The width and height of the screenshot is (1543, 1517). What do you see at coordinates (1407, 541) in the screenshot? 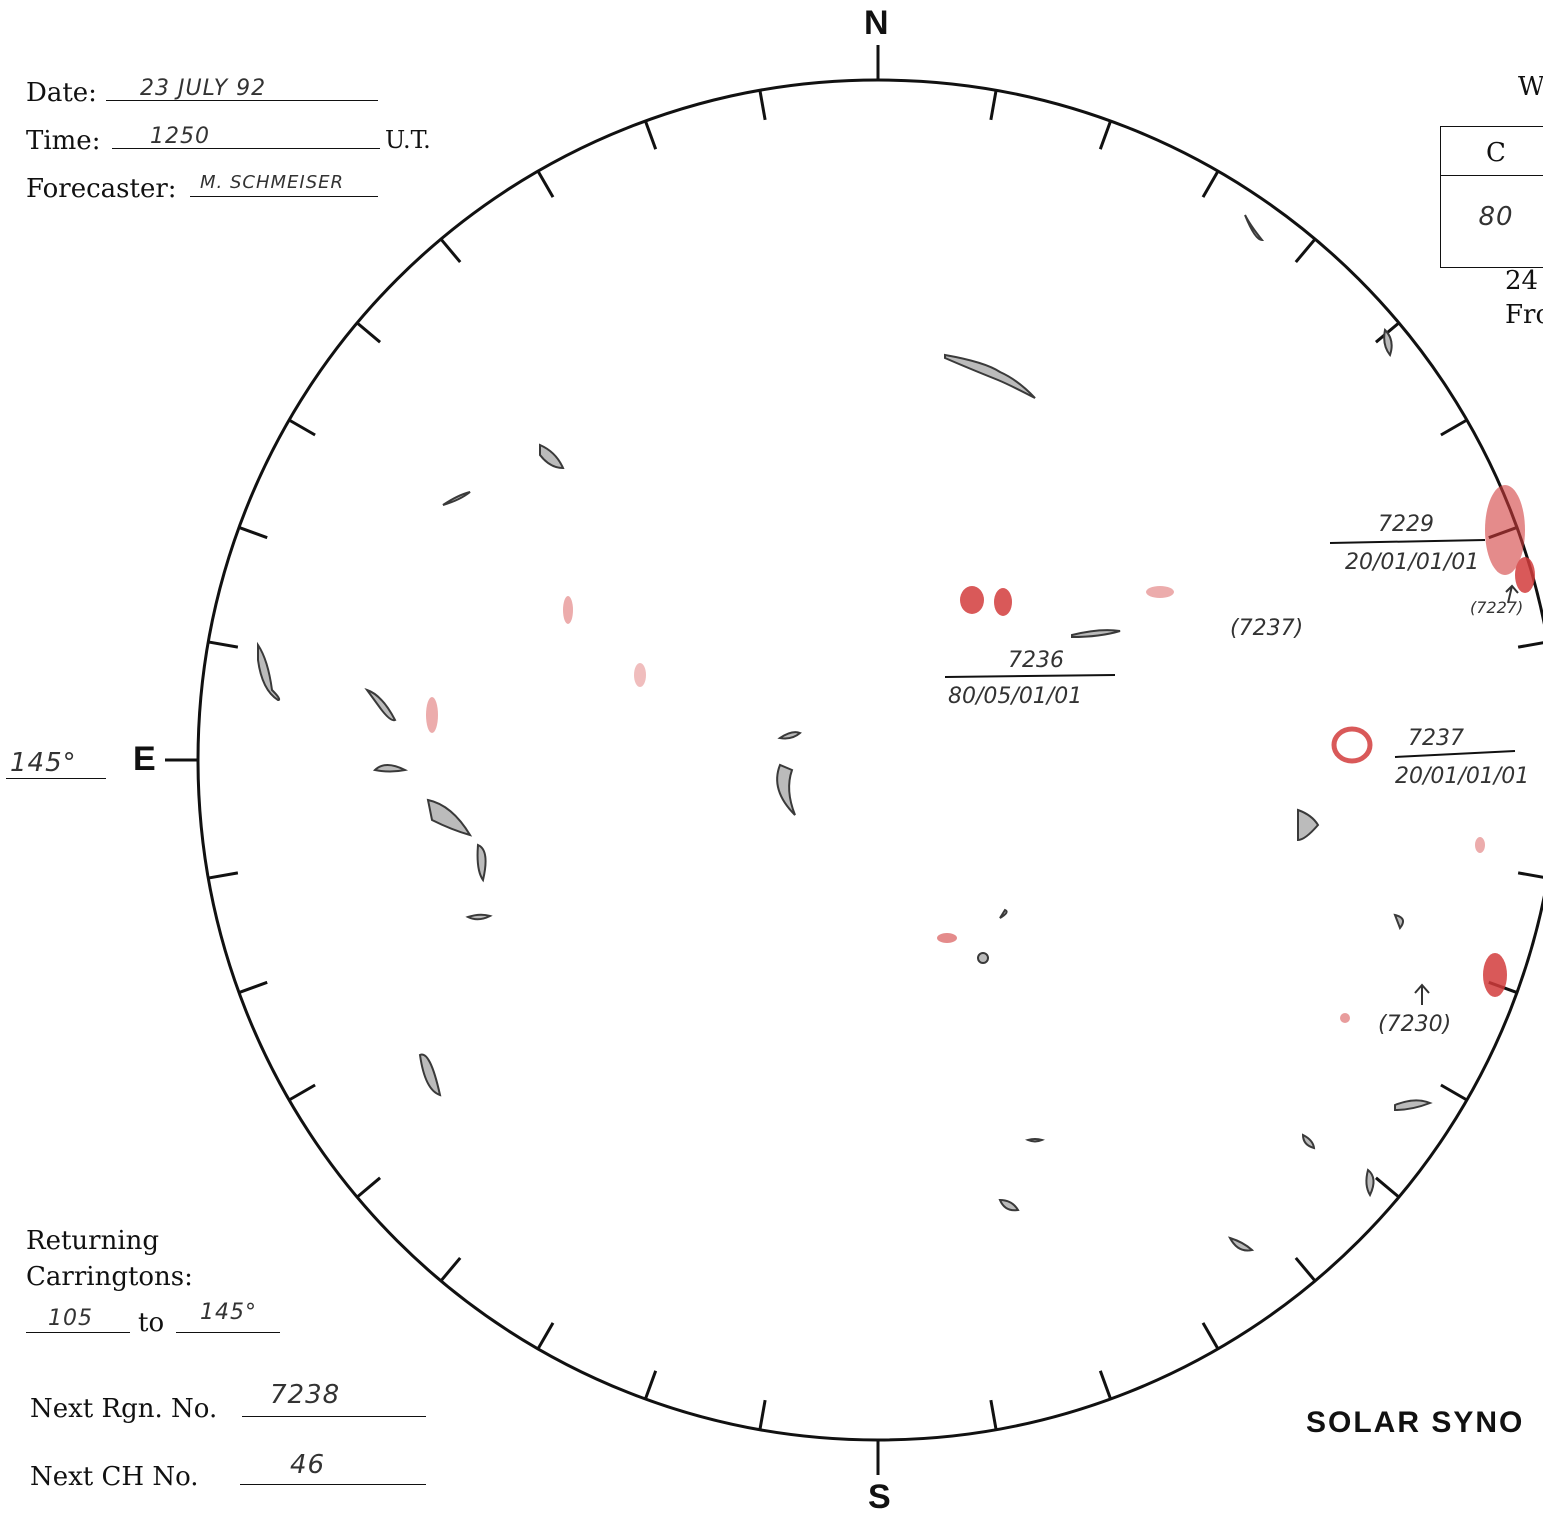
I see `region-7229-line` at bounding box center [1407, 541].